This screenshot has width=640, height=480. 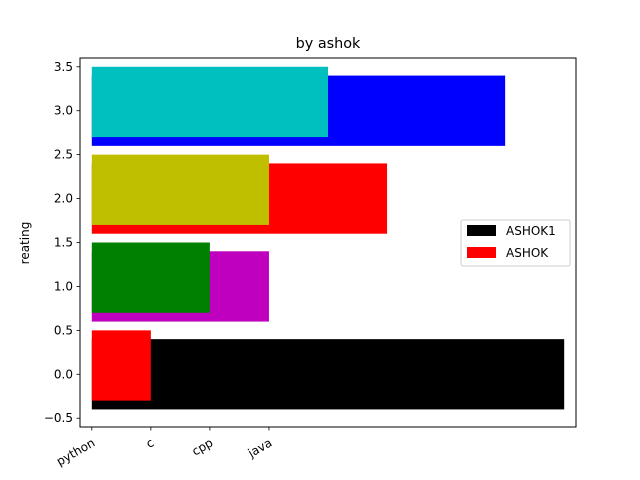 What do you see at coordinates (63, 67) in the screenshot?
I see `y-tick-label: 3.5` at bounding box center [63, 67].